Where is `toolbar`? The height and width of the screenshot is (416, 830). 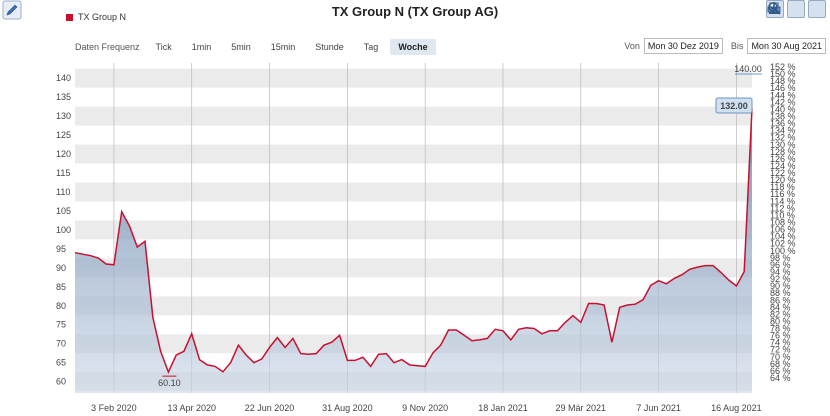
toolbar is located at coordinates (796, 9).